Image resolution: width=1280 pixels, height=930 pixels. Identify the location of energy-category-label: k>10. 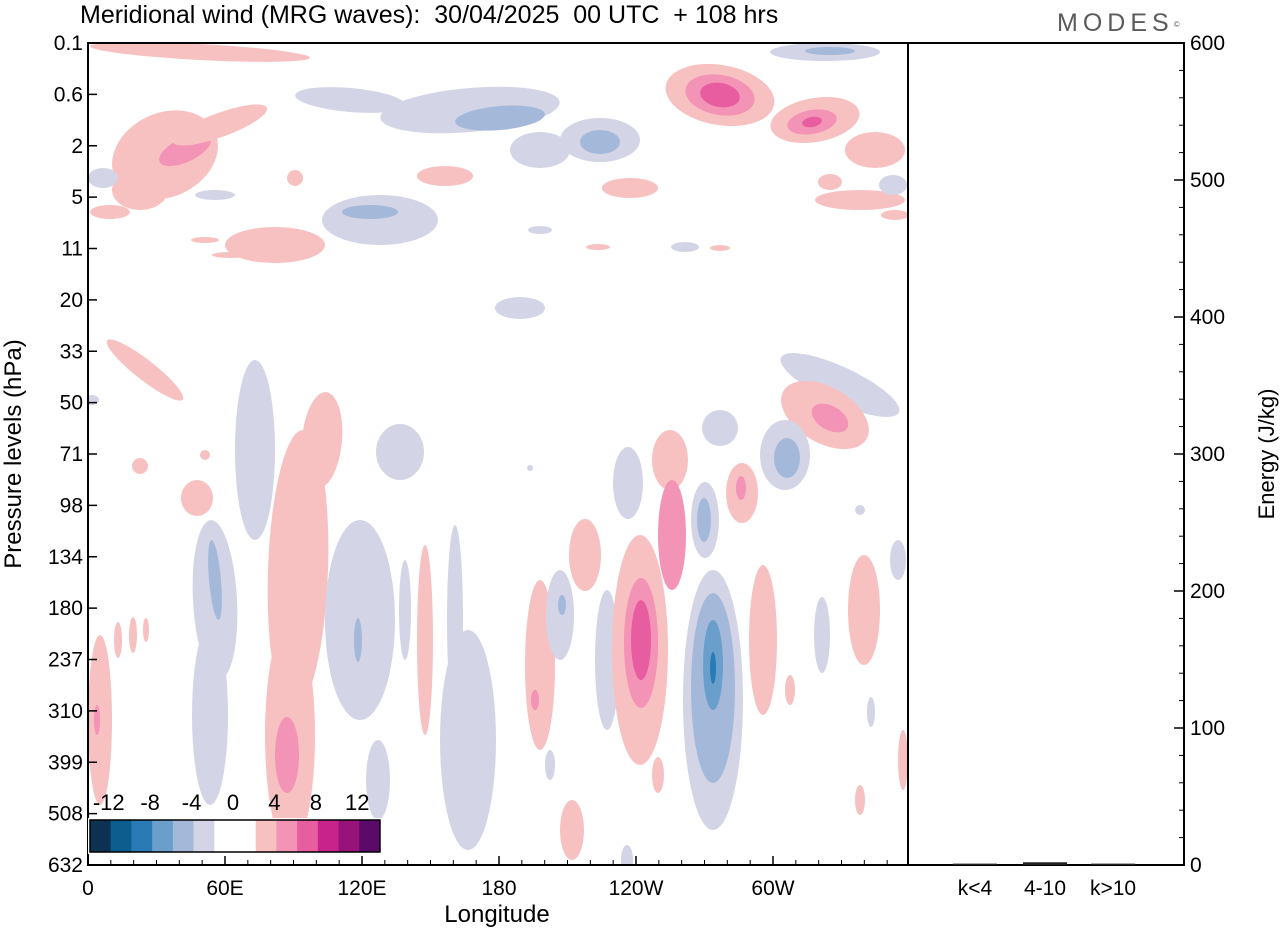
(1113, 888).